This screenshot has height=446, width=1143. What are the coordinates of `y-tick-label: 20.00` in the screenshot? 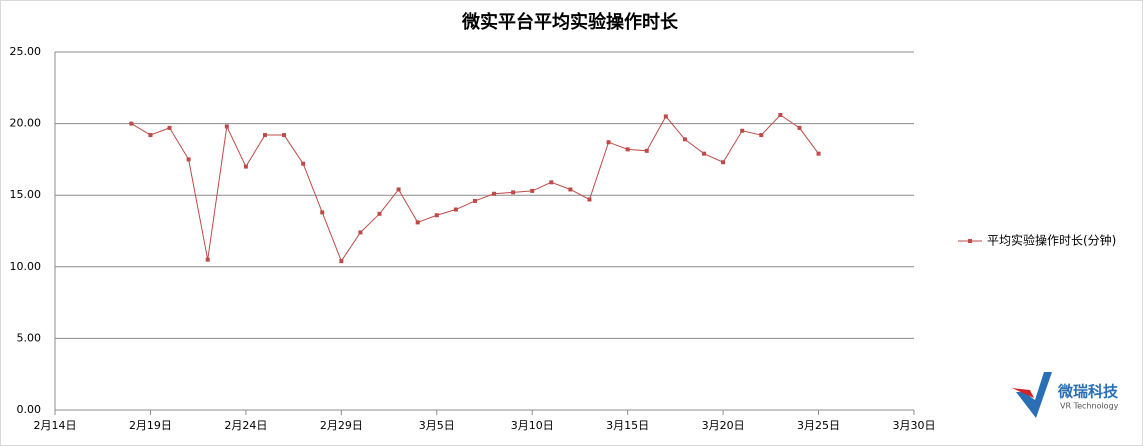 It's located at (26, 123).